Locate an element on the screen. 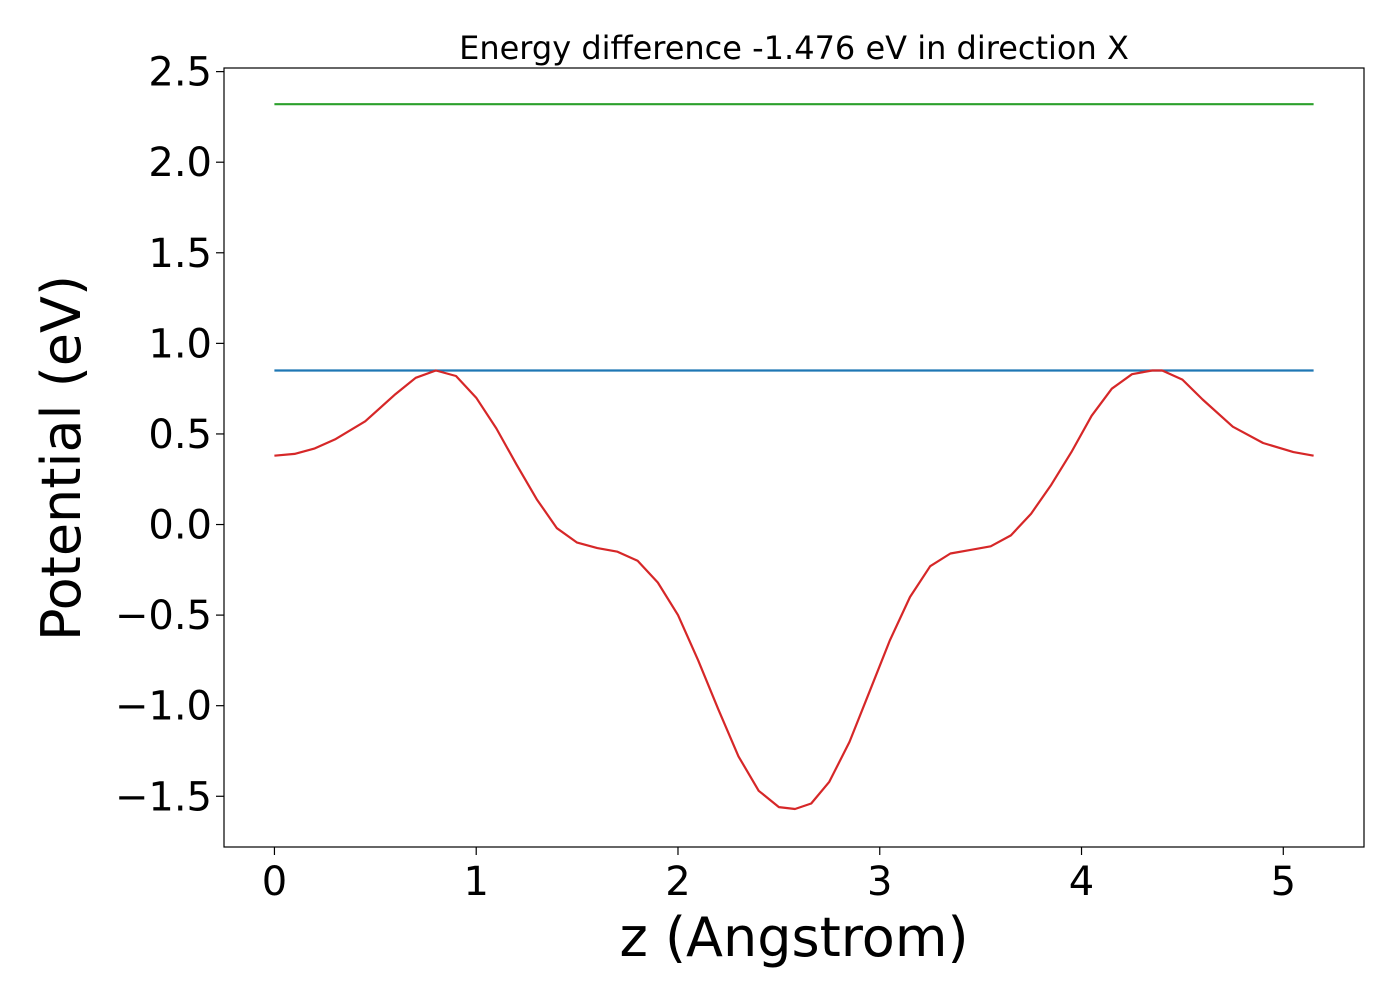 The width and height of the screenshot is (1400, 1000). y-tick-label: 0.0 is located at coordinates (180, 526).